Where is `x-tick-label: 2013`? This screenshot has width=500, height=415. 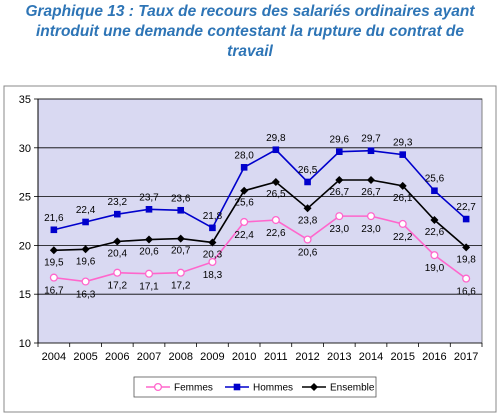 x-tick-label: 2013 is located at coordinates (339, 357).